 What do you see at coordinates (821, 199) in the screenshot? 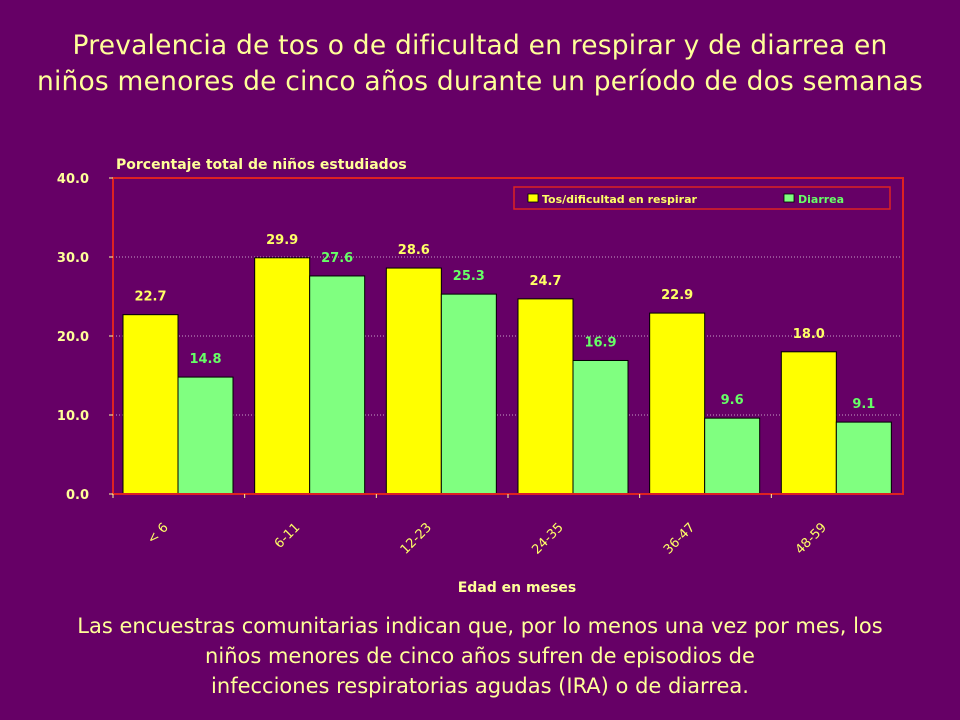
I see `legend-label-diarrea: Diarrea` at bounding box center [821, 199].